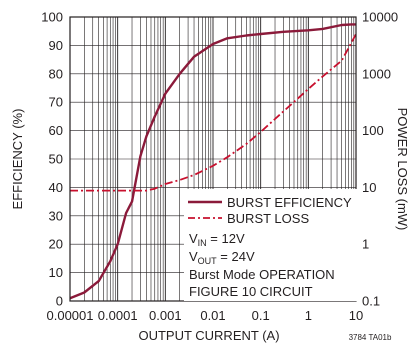  What do you see at coordinates (373, 130) in the screenshot?
I see `y-right-tick-label: 100` at bounding box center [373, 130].